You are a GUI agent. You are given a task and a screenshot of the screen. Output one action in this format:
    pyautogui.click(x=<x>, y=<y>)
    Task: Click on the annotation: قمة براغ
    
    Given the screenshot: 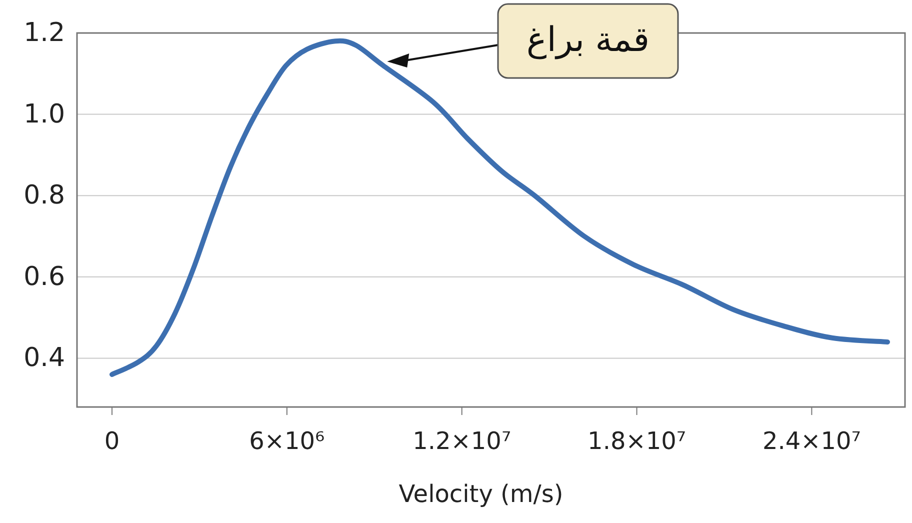 What is the action you would take?
    pyautogui.click(x=588, y=40)
    